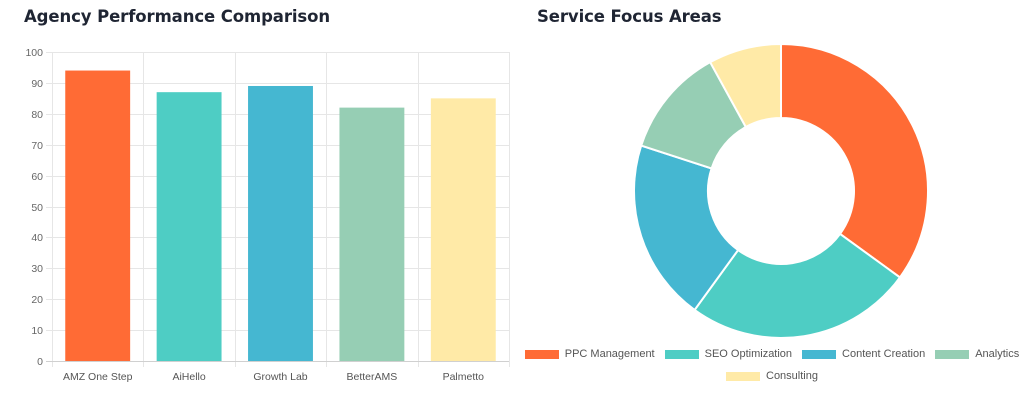 The image size is (1024, 405). What do you see at coordinates (686, 228) in the screenshot?
I see `slice-content-creation` at bounding box center [686, 228].